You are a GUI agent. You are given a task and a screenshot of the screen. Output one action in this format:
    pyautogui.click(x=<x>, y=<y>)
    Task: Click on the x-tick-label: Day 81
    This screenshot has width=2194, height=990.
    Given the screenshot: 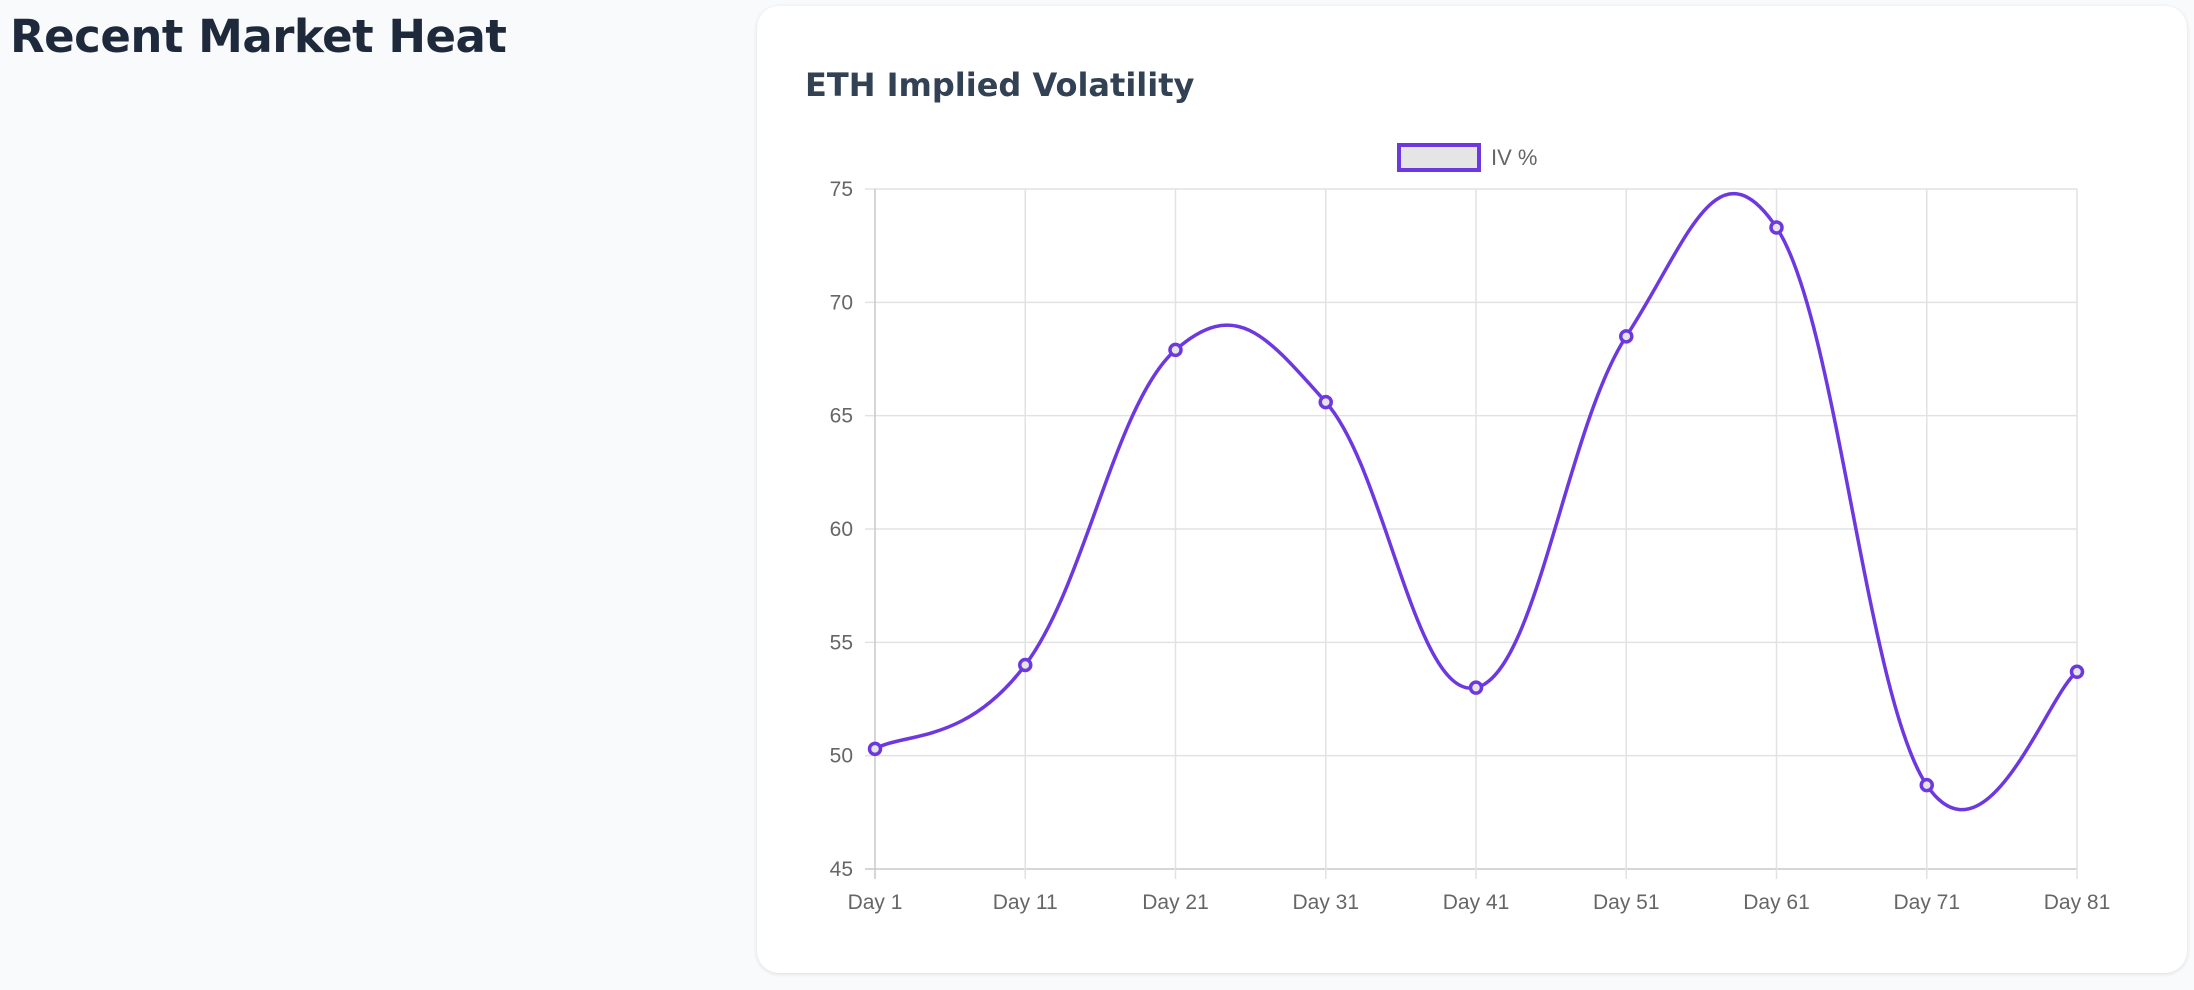 What is the action you would take?
    pyautogui.click(x=2077, y=902)
    